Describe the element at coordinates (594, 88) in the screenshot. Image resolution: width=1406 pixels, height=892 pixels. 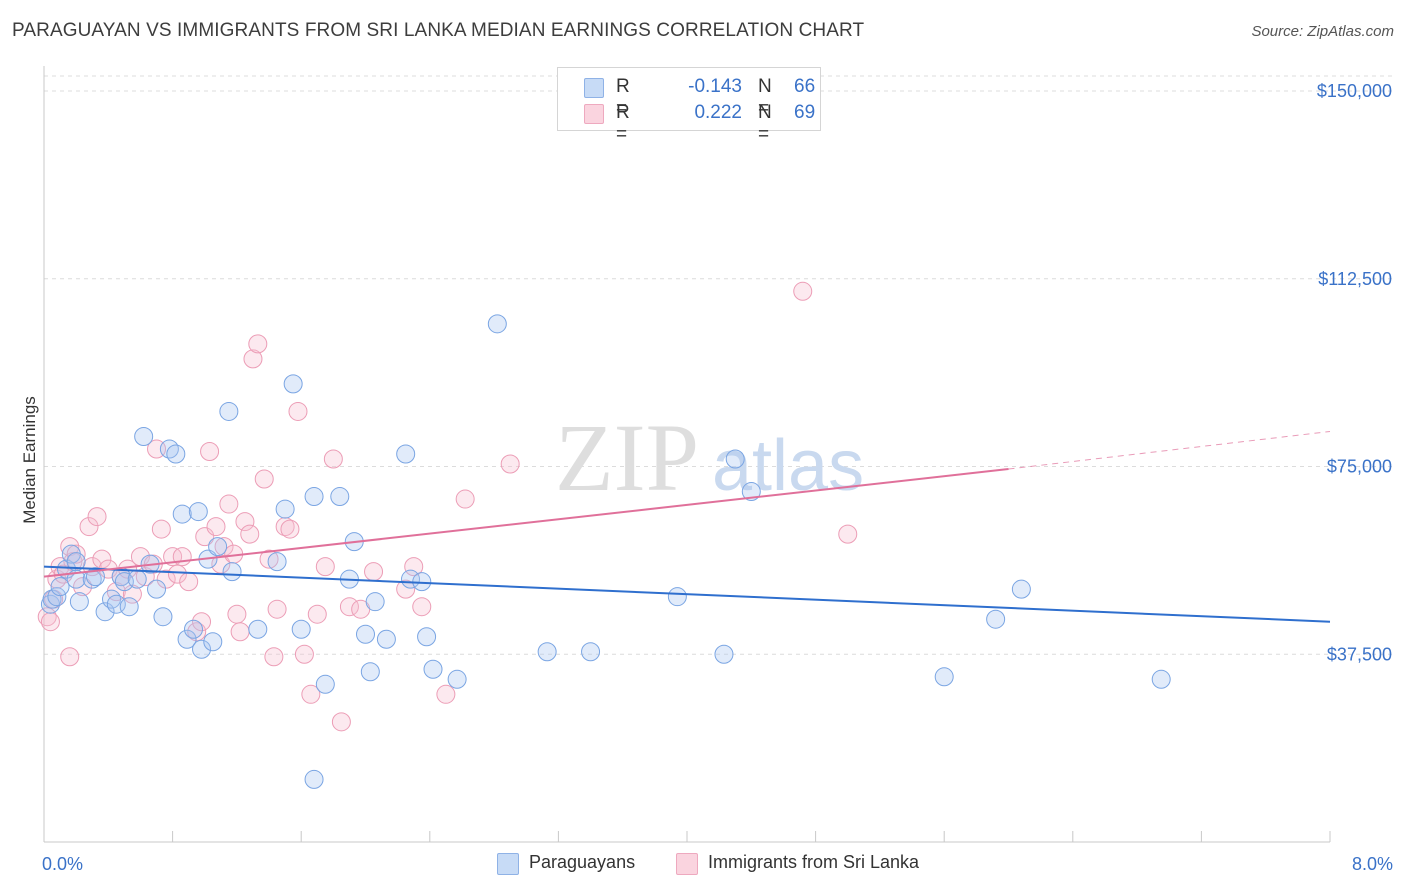
I see `legend-swatch-blue` at that location.